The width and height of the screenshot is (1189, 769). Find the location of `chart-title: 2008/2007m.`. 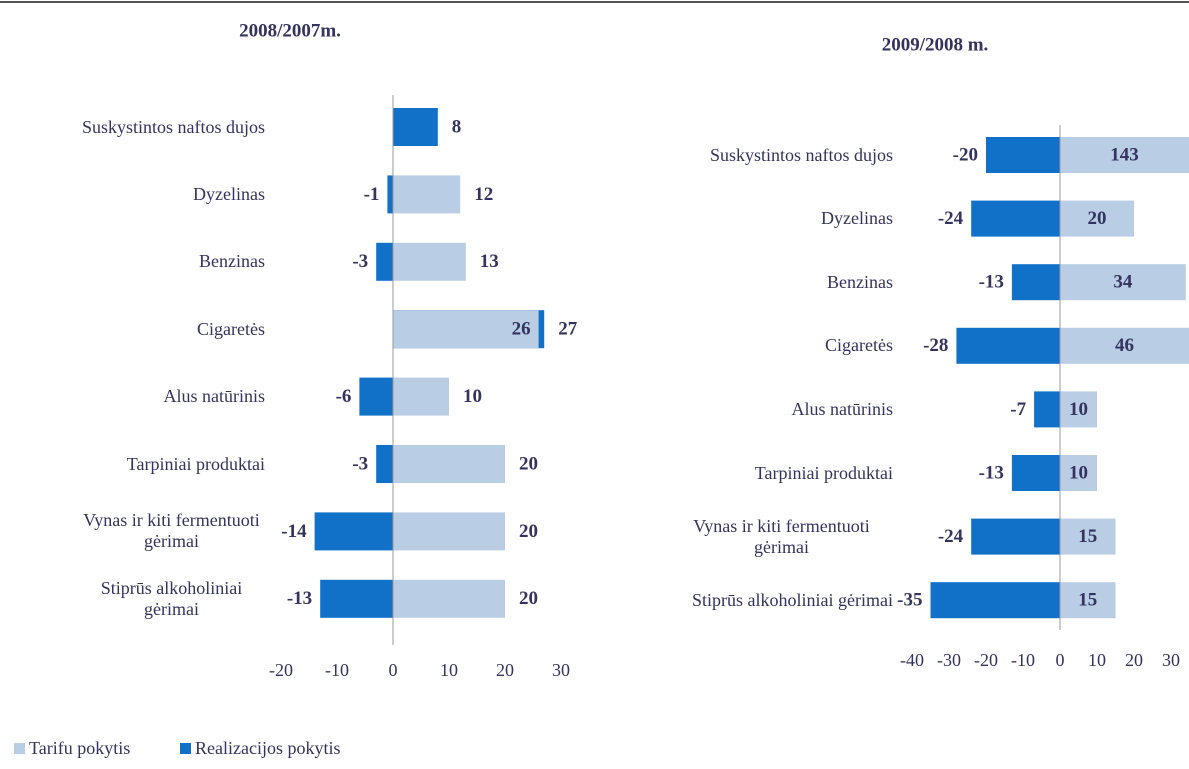

chart-title: 2008/2007m. is located at coordinates (290, 30).